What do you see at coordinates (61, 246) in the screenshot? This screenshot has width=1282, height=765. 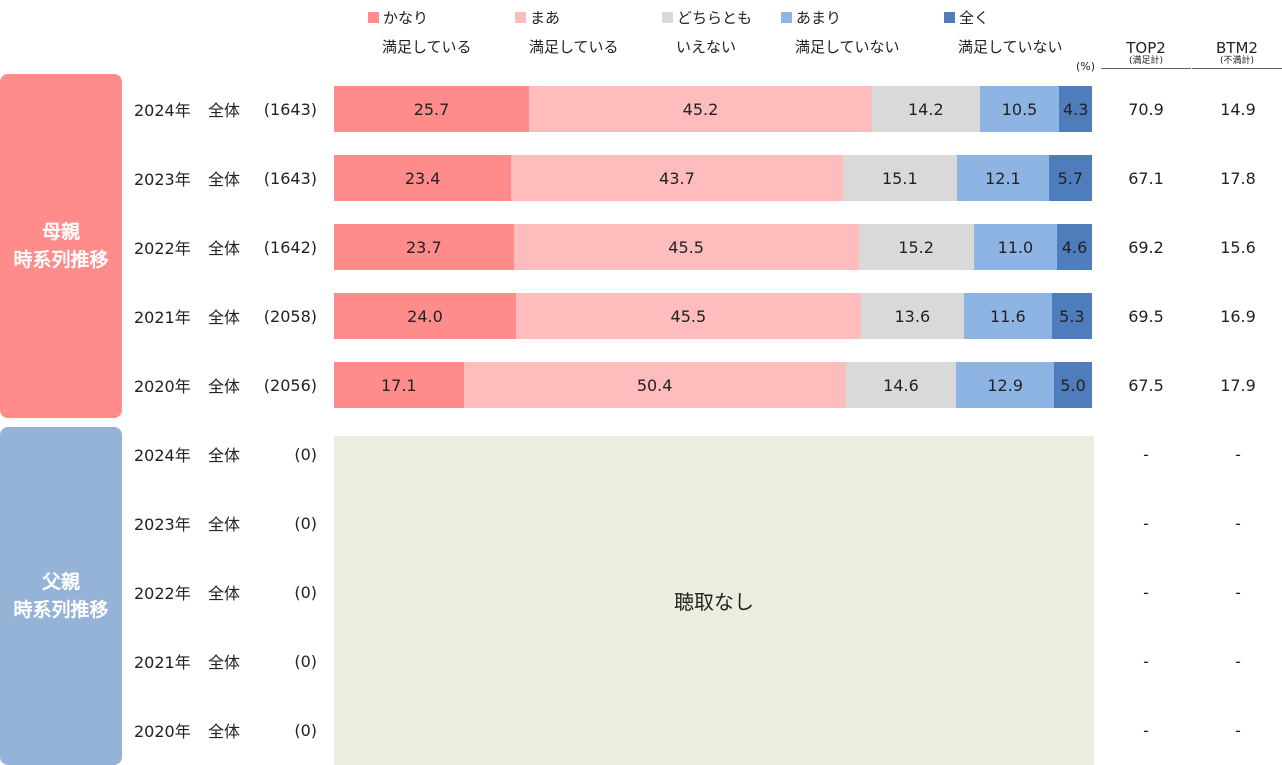 I see `mother-group-label: 母親 時系列推移` at bounding box center [61, 246].